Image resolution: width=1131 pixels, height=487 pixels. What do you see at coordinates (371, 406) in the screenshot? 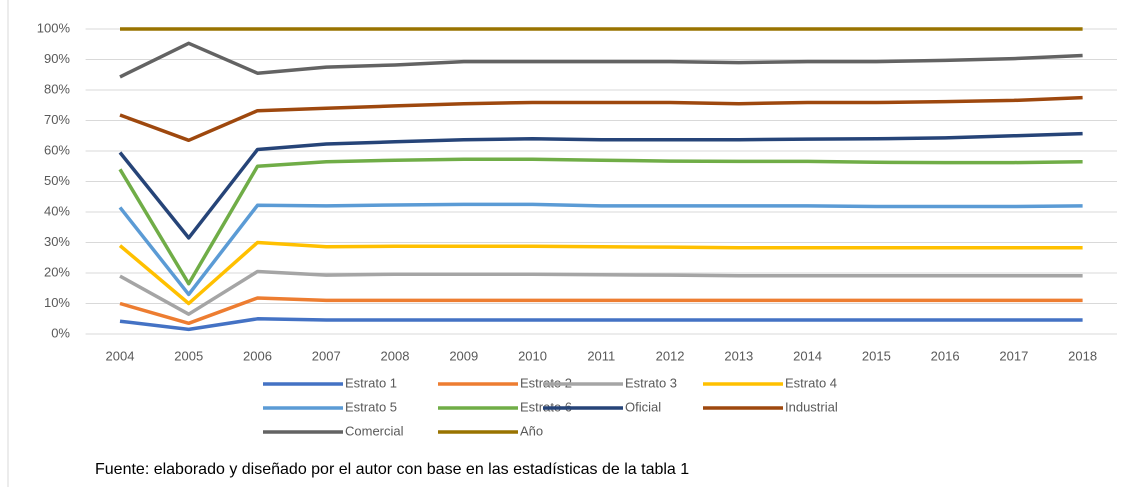
I see `legend-label: Estrato 5` at bounding box center [371, 406].